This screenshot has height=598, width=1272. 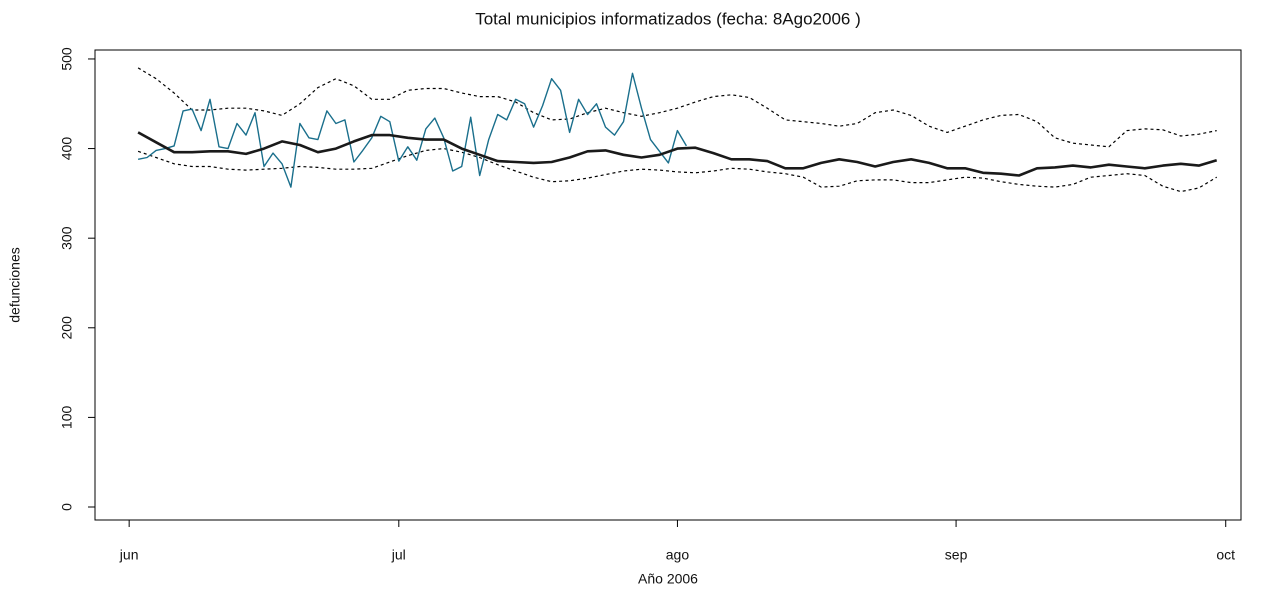 I want to click on x-tick-label: oct, so click(x=1225, y=555).